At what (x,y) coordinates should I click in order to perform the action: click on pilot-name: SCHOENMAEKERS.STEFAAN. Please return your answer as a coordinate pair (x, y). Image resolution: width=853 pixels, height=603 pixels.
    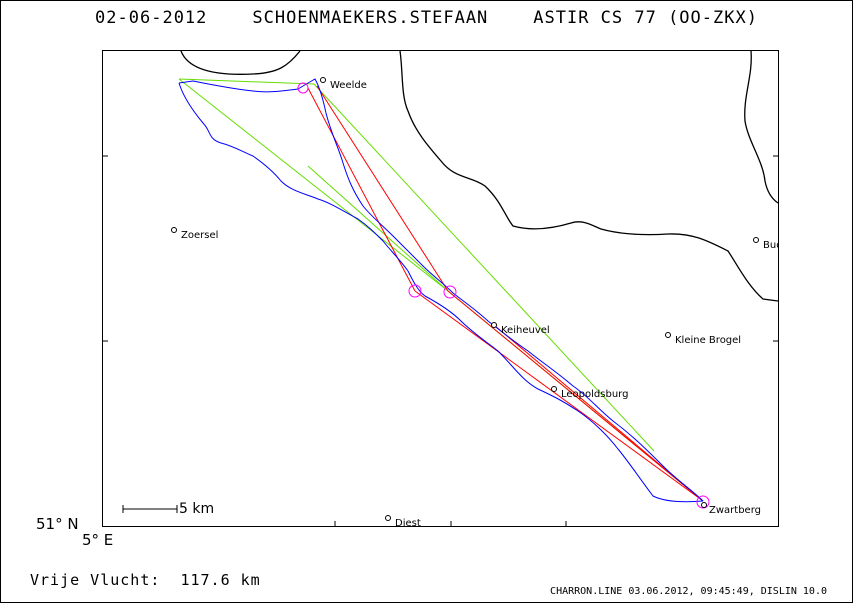
    Looking at the image, I should click on (370, 18).